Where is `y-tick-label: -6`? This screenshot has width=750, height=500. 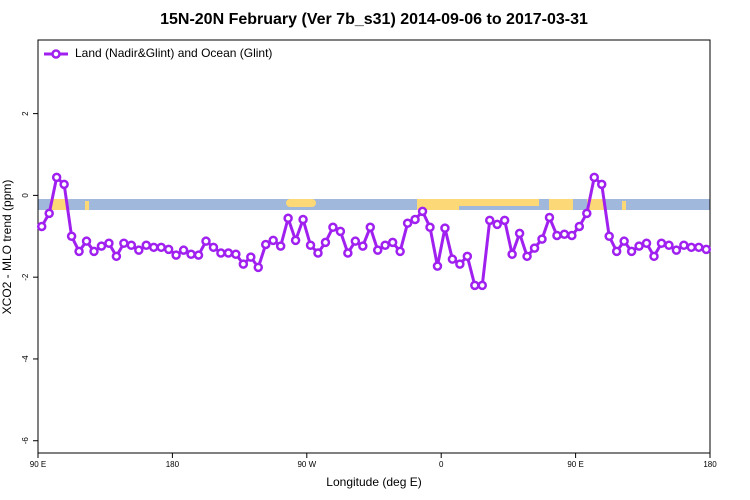 y-tick-label: -6 is located at coordinates (25, 441).